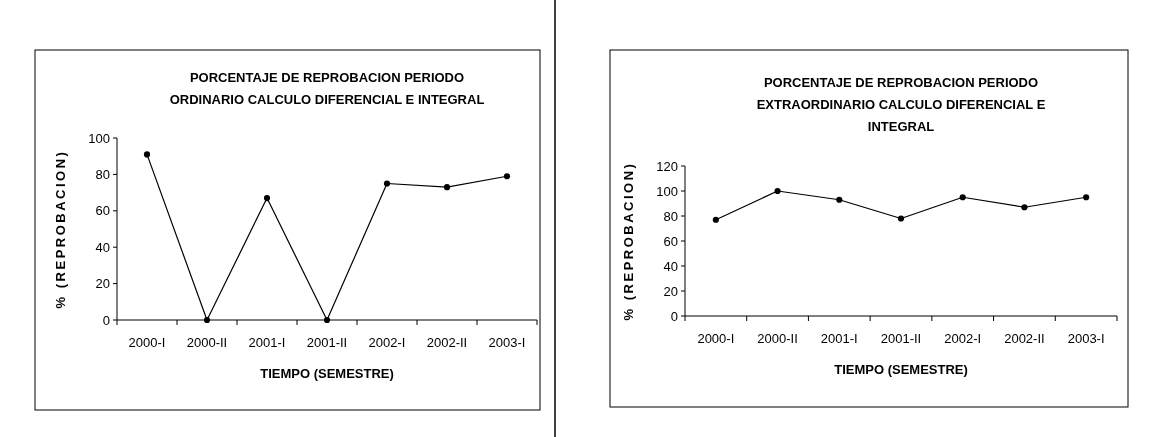  Describe the element at coordinates (901, 104) in the screenshot. I see `chart-title: PORCENTAJE DE REPROBACION PERIODO EXTRAORDINARIO CALCULO DIFERENCIAL E INTEGRAL` at that location.